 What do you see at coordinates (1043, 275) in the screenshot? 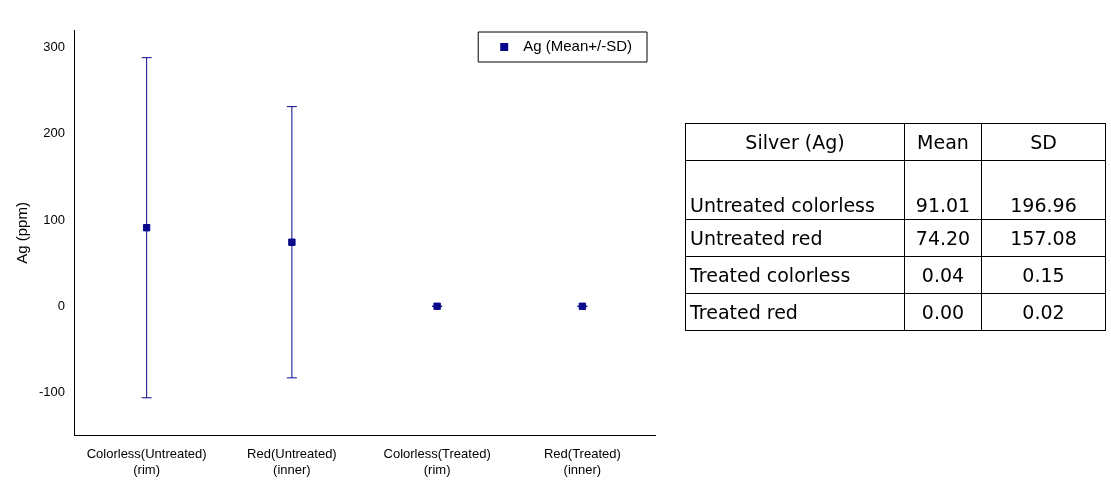
I see `data-label: 0.15` at bounding box center [1043, 275].